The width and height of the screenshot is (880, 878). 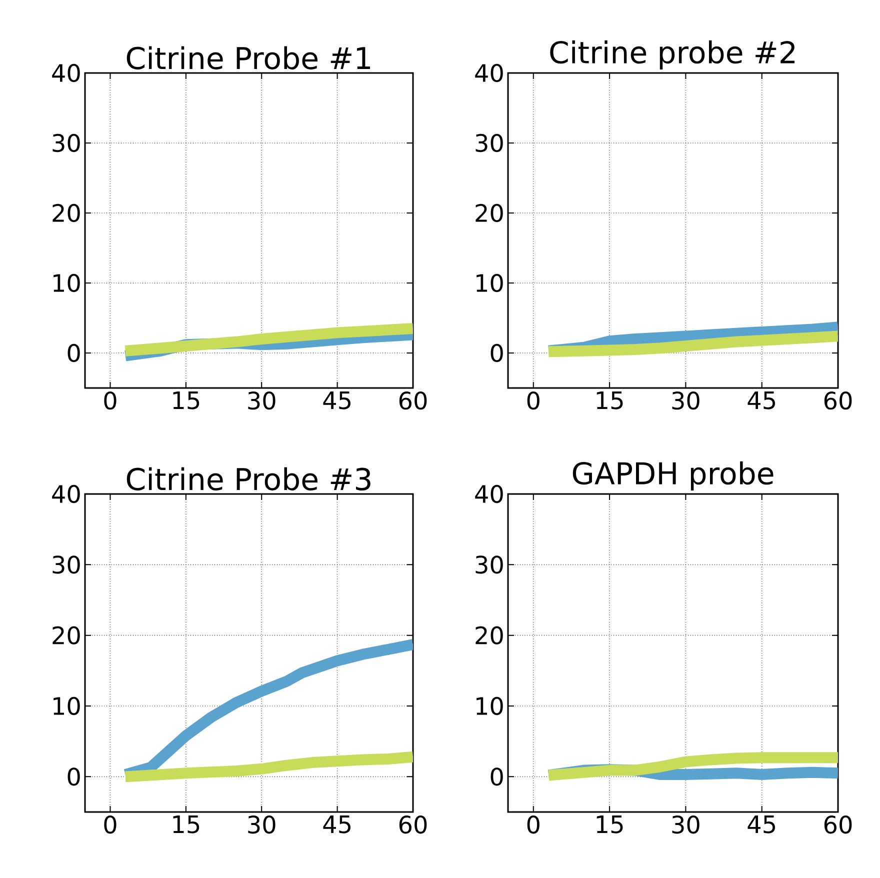 I want to click on chart-title: Citrine probe #2, so click(x=672, y=55).